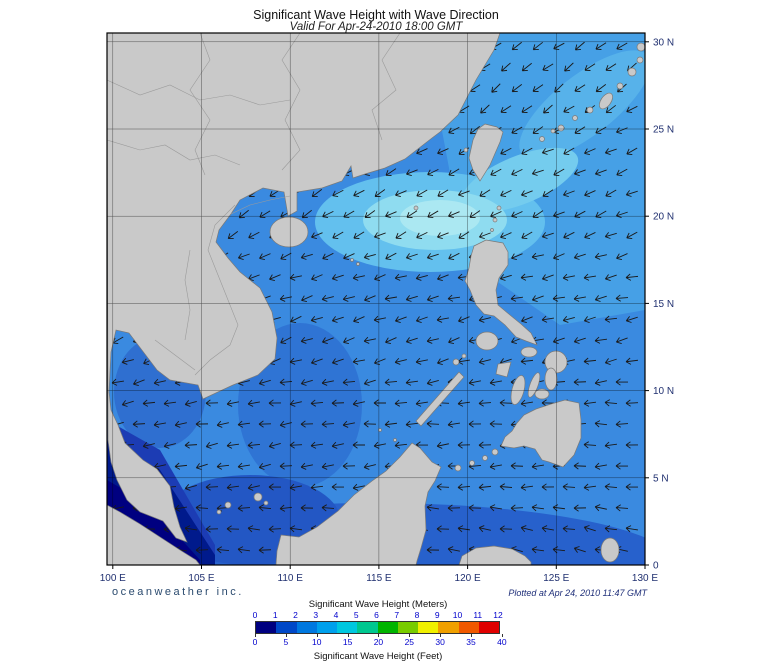 This screenshot has height=665, width=775. I want to click on mindanao-island, so click(541, 433).